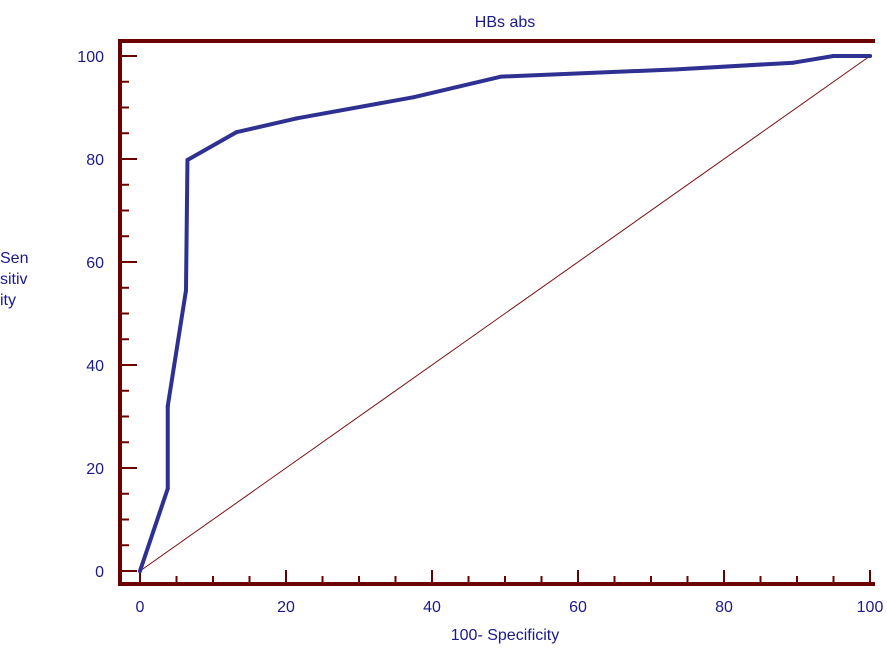  Describe the element at coordinates (505, 635) in the screenshot. I see `x-axis-label: 100- Specificity` at that location.